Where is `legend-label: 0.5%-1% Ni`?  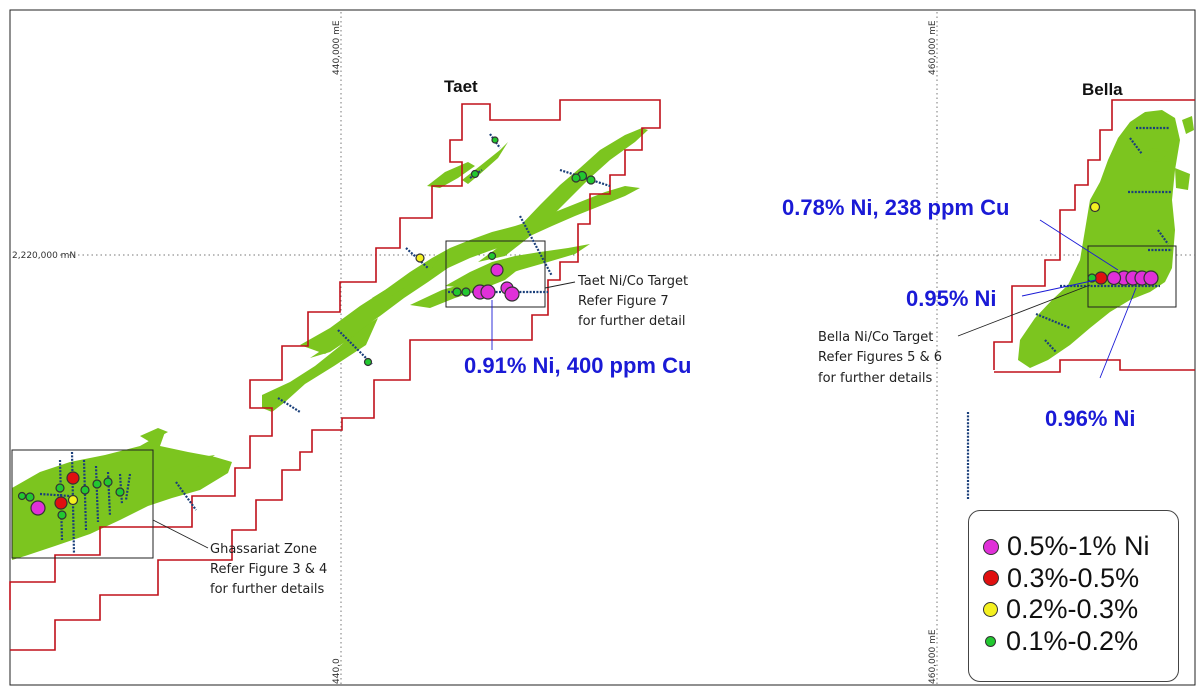 legend-label: 0.5%-1% Ni is located at coordinates (1078, 546).